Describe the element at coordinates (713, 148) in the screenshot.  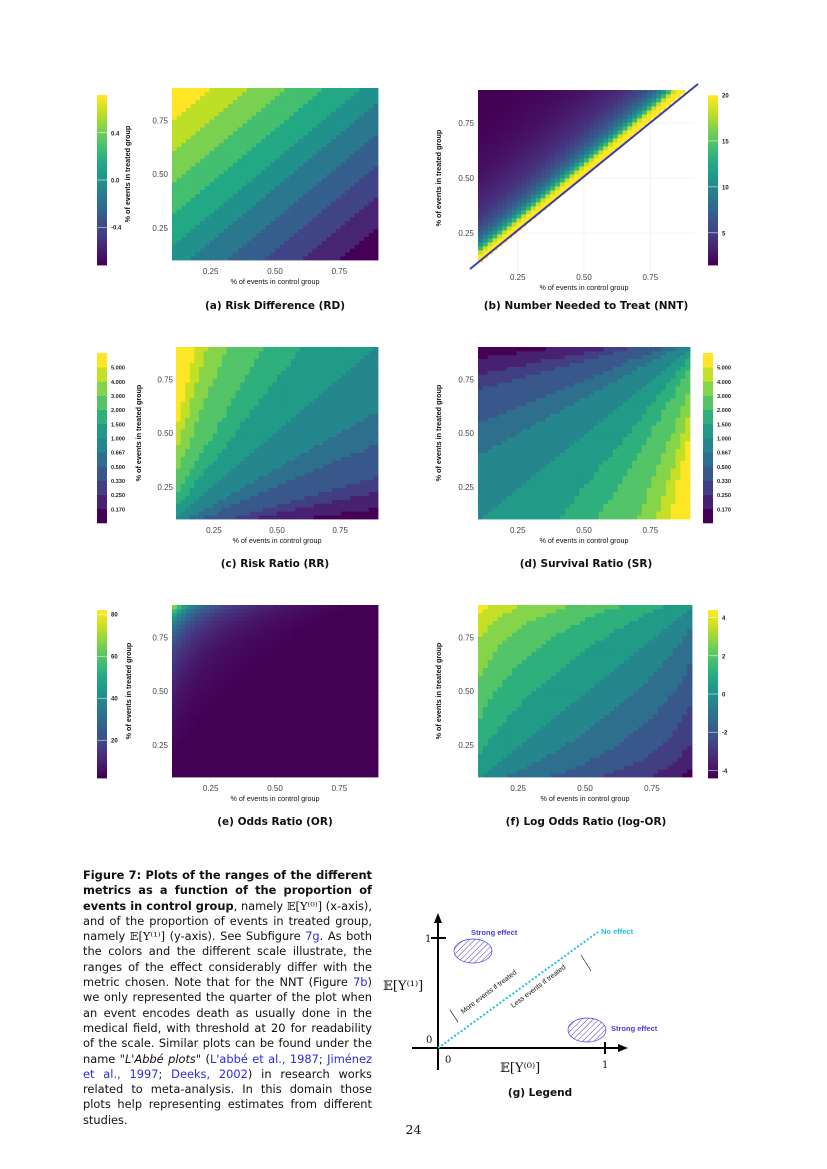
I see `colorbar-segment` at that location.